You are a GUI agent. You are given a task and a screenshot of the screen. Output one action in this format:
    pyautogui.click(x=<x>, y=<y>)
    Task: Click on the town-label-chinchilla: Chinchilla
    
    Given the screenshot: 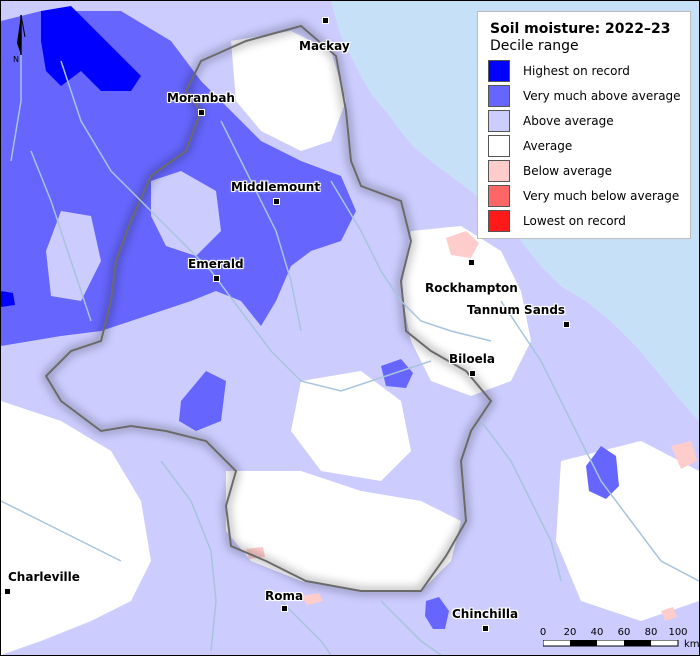 What is the action you would take?
    pyautogui.click(x=485, y=614)
    